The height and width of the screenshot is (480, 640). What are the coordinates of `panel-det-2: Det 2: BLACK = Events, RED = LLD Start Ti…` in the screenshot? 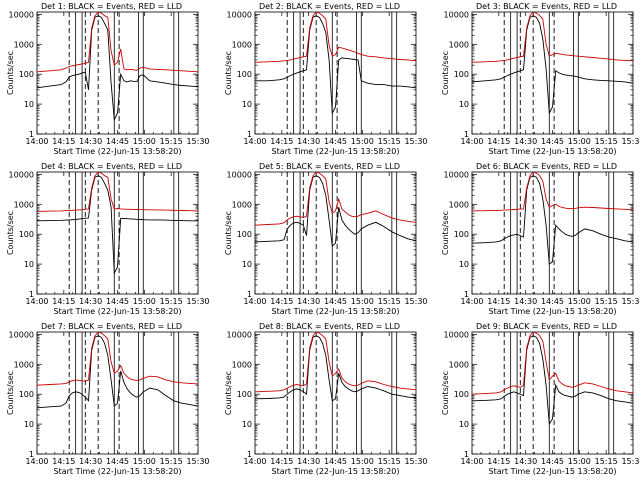 It's located at (326, 79).